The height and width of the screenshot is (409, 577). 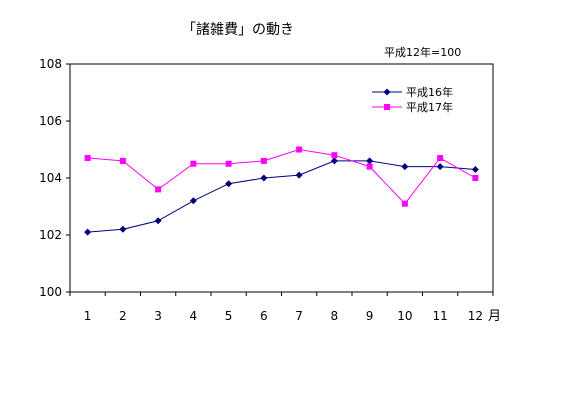 I want to click on chart-title: 「諸雑費」の動き, so click(x=238, y=30).